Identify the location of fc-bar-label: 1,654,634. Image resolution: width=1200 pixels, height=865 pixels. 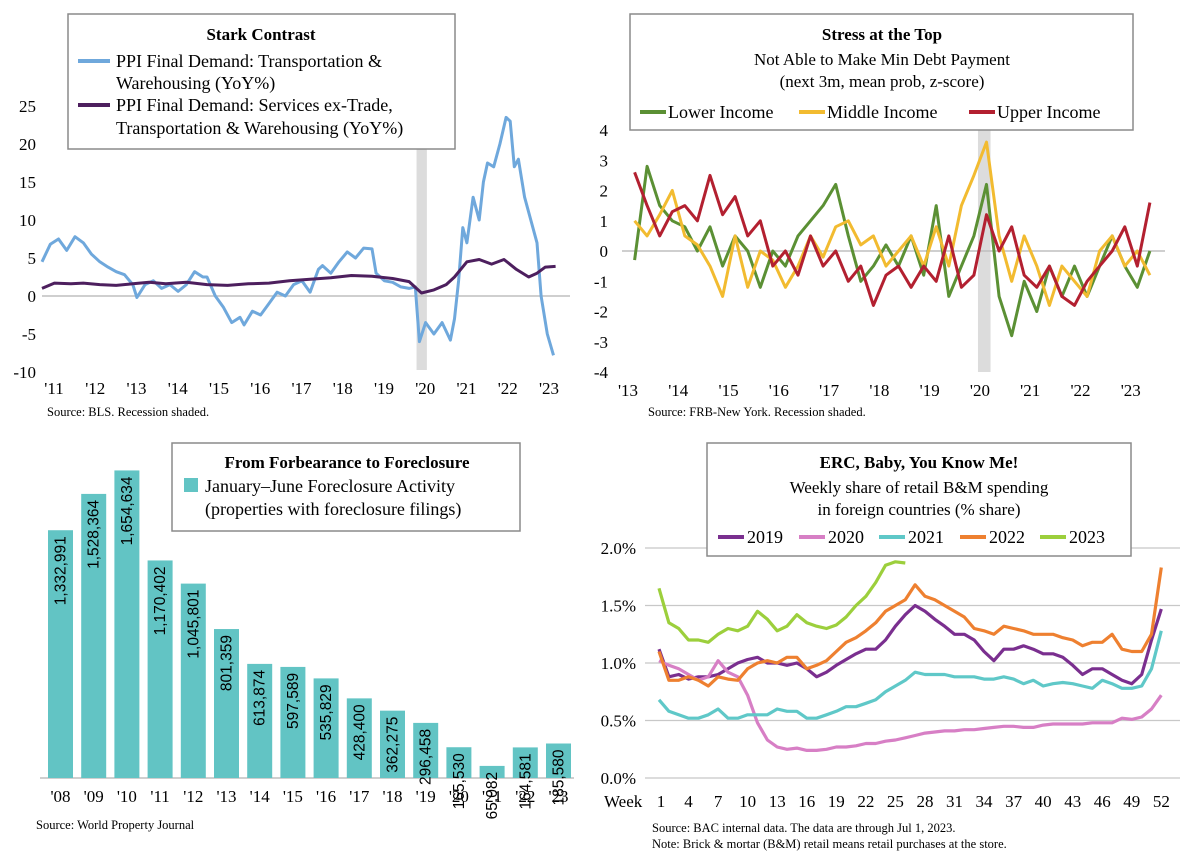
(127, 510).